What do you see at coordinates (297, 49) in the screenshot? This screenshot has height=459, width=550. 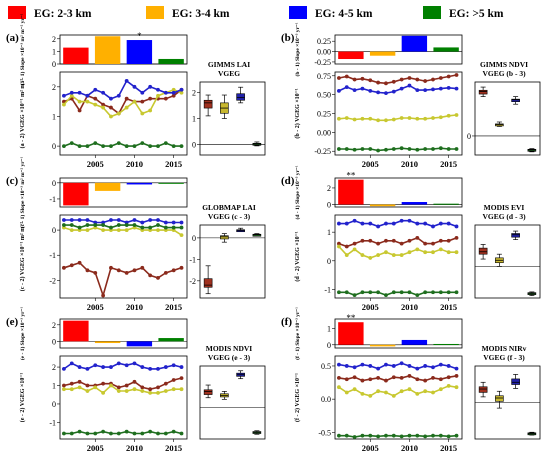 I see `bar-ylabel: (b - 1) Slope ×10⁻³ yr⁻¹` at bounding box center [297, 49].